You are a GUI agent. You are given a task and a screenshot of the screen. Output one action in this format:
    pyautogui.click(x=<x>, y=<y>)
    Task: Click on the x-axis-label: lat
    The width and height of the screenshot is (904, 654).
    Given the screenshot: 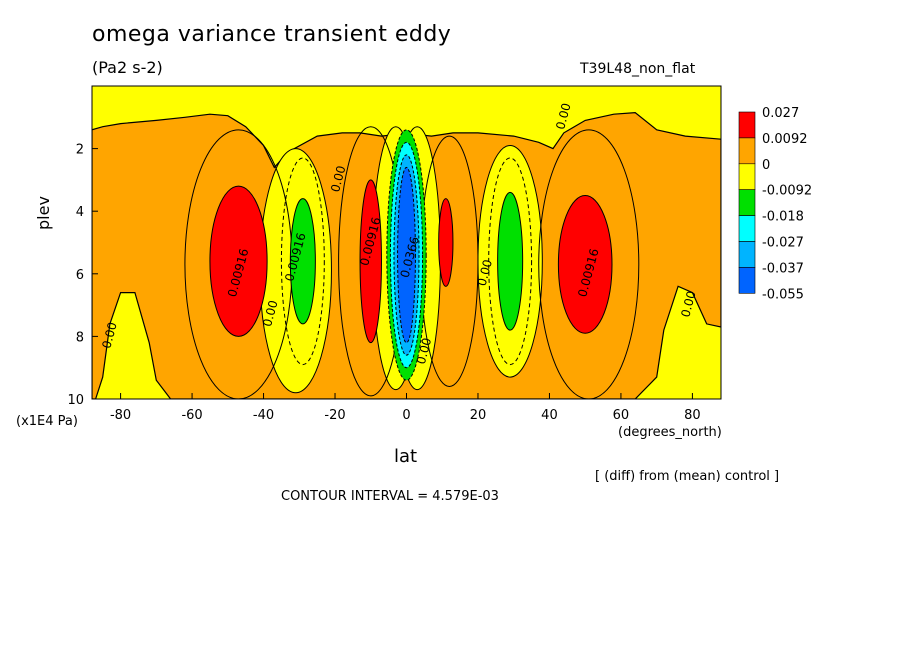 What is the action you would take?
    pyautogui.click(x=406, y=456)
    